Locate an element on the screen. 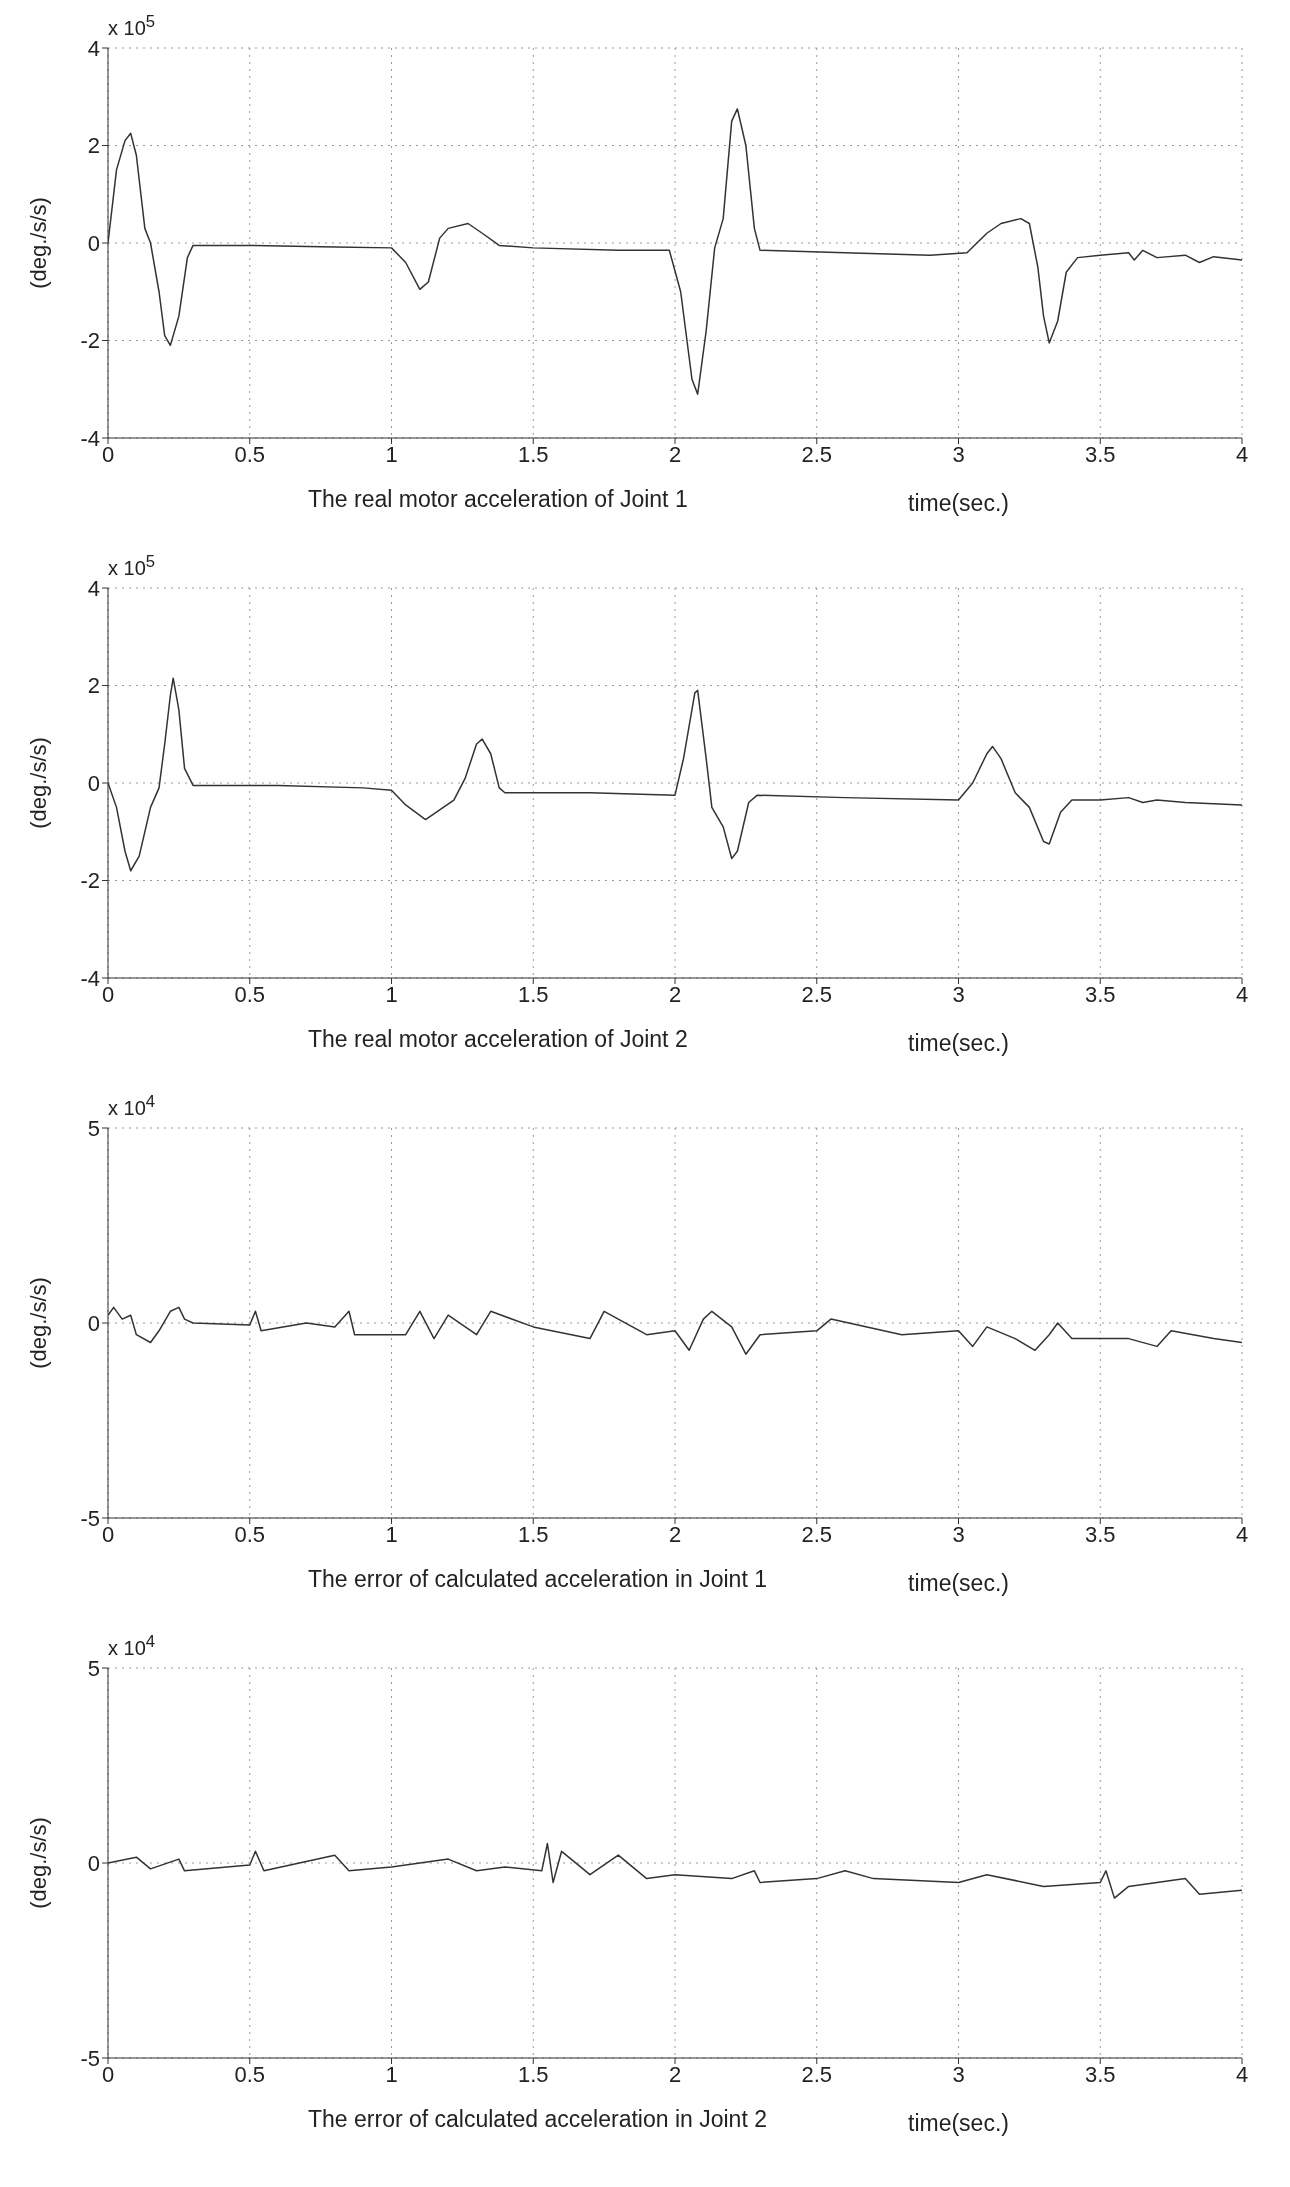  text: The error of calculated acceleration in Joint 2 is located at coordinates (537, 2119).